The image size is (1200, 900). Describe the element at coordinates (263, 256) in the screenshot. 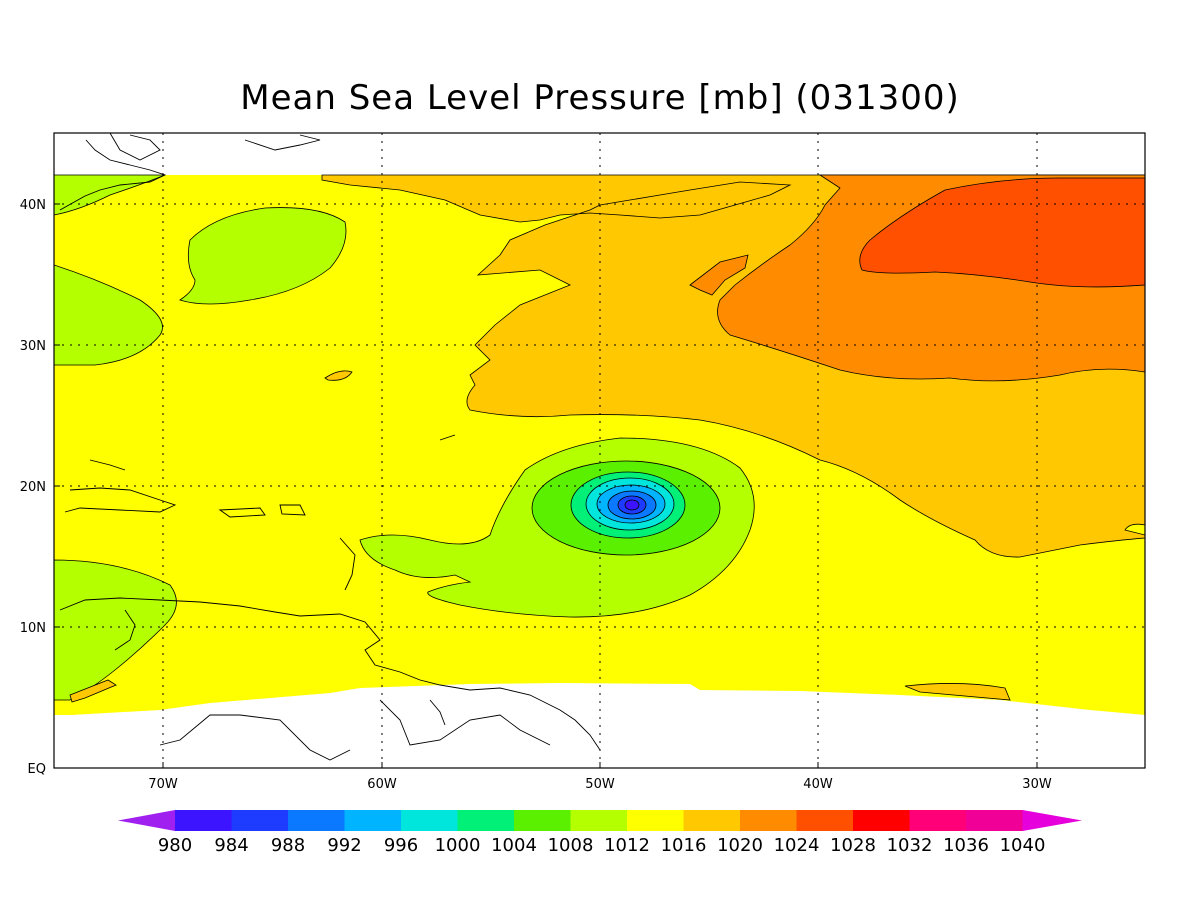

I see `field-1008-1012-island` at that location.